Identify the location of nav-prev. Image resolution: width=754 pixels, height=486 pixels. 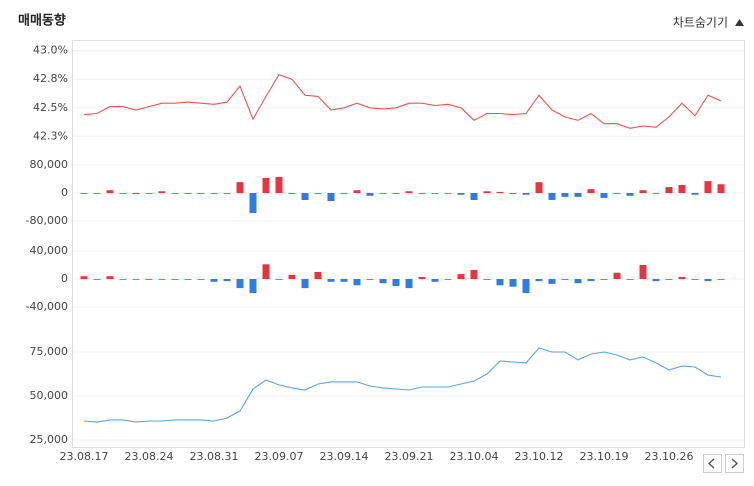
(712, 463).